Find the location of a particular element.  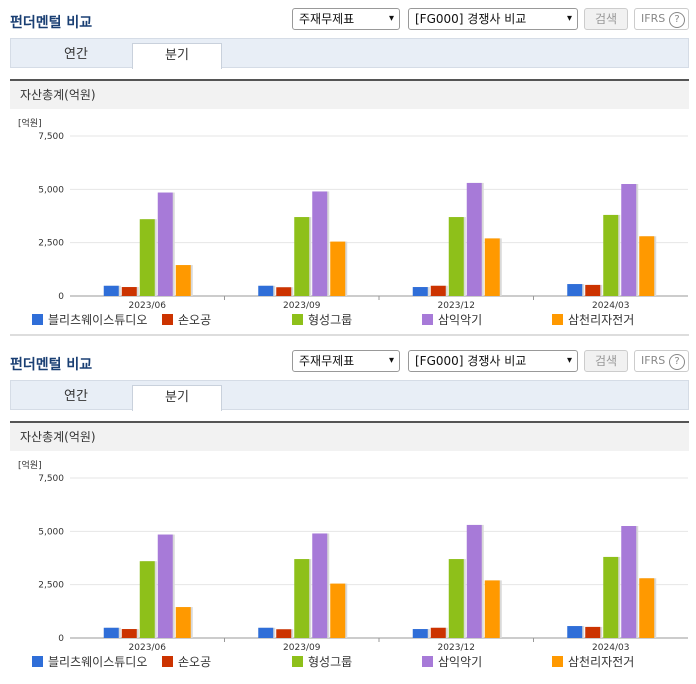

legend-label: 삼천리자전거 is located at coordinates (601, 320).